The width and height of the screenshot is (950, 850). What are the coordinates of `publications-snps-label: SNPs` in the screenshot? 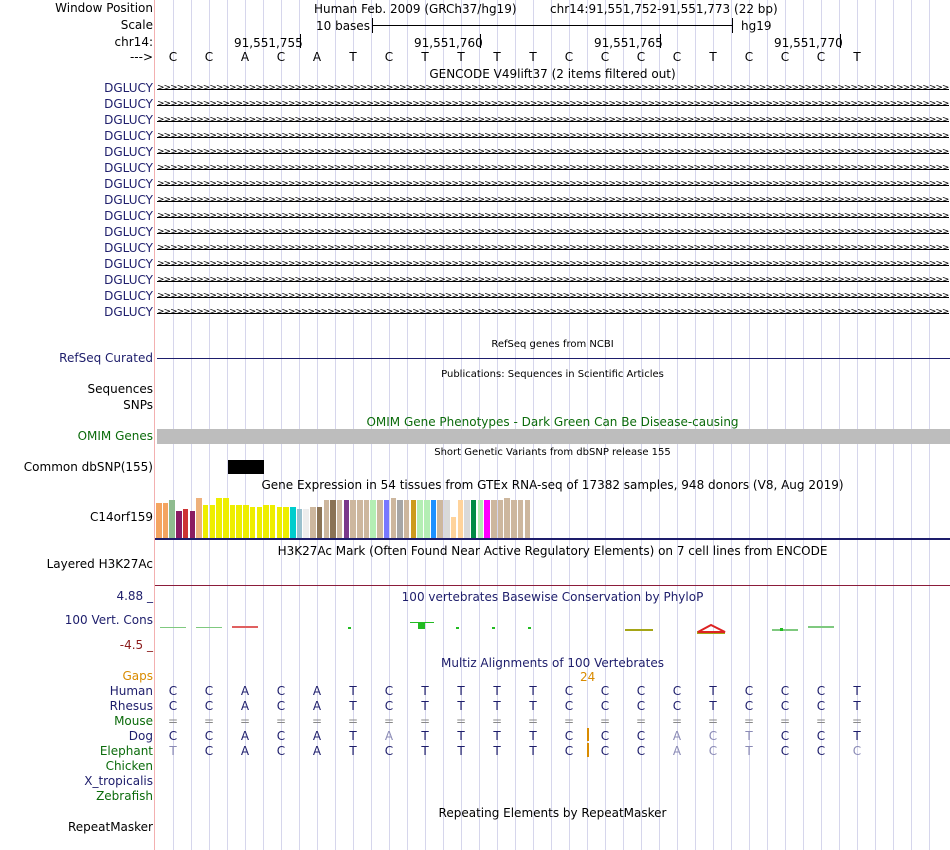 It's located at (138, 405).